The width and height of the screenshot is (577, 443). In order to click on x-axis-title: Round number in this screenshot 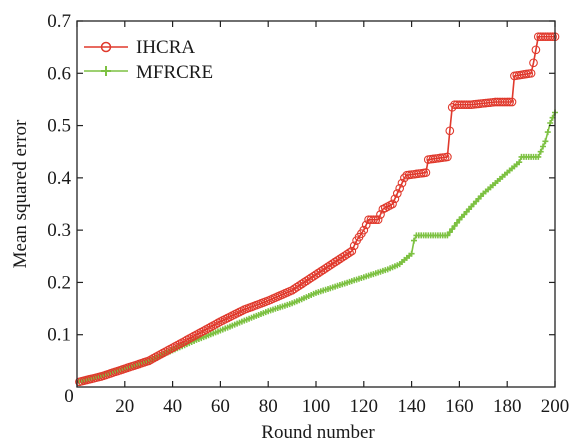, I will do `click(318, 432)`.